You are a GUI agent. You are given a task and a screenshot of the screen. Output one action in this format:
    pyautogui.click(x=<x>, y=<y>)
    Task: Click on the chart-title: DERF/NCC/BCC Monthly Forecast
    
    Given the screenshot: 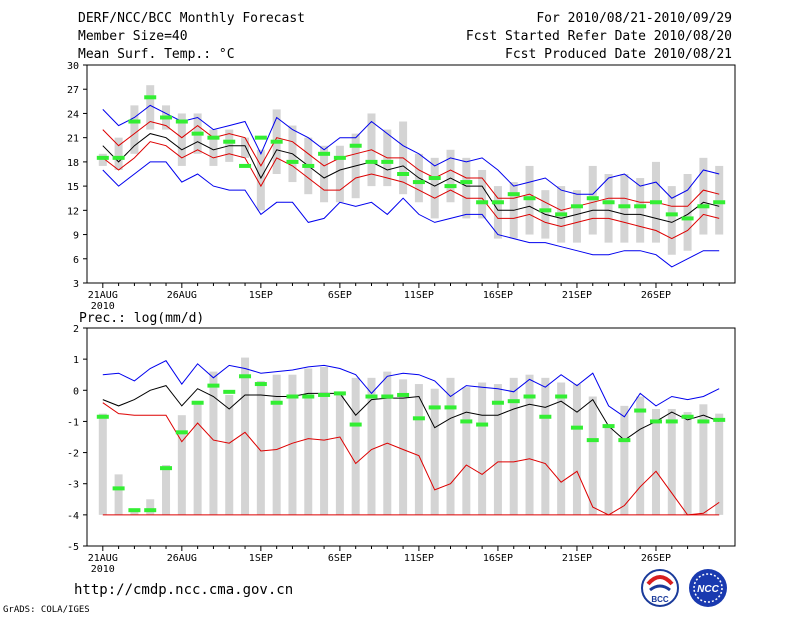 What is the action you would take?
    pyautogui.click(x=191, y=18)
    